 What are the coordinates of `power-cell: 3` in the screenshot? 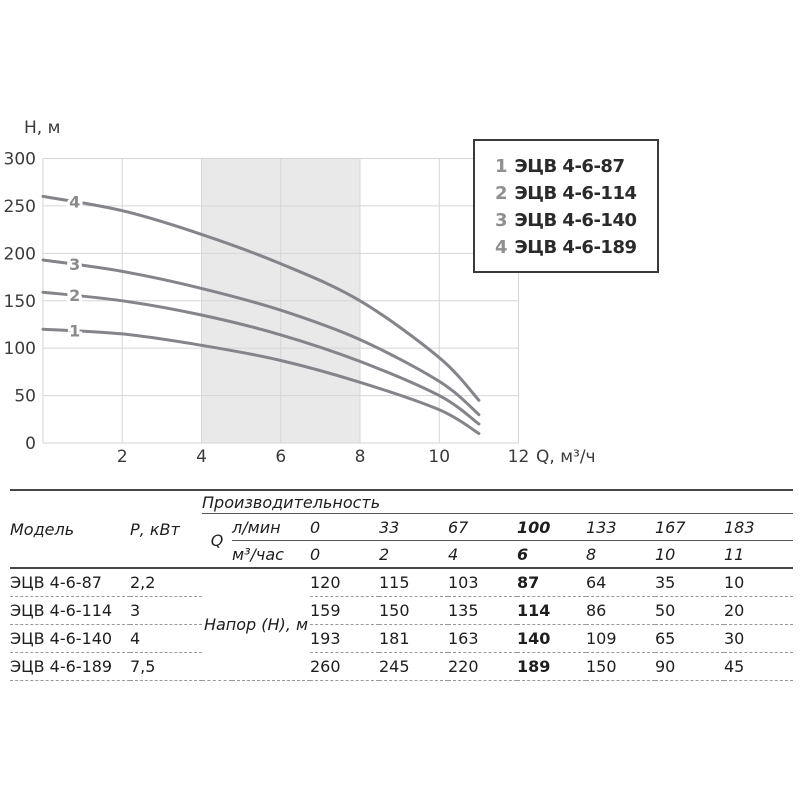 It's located at (166, 610).